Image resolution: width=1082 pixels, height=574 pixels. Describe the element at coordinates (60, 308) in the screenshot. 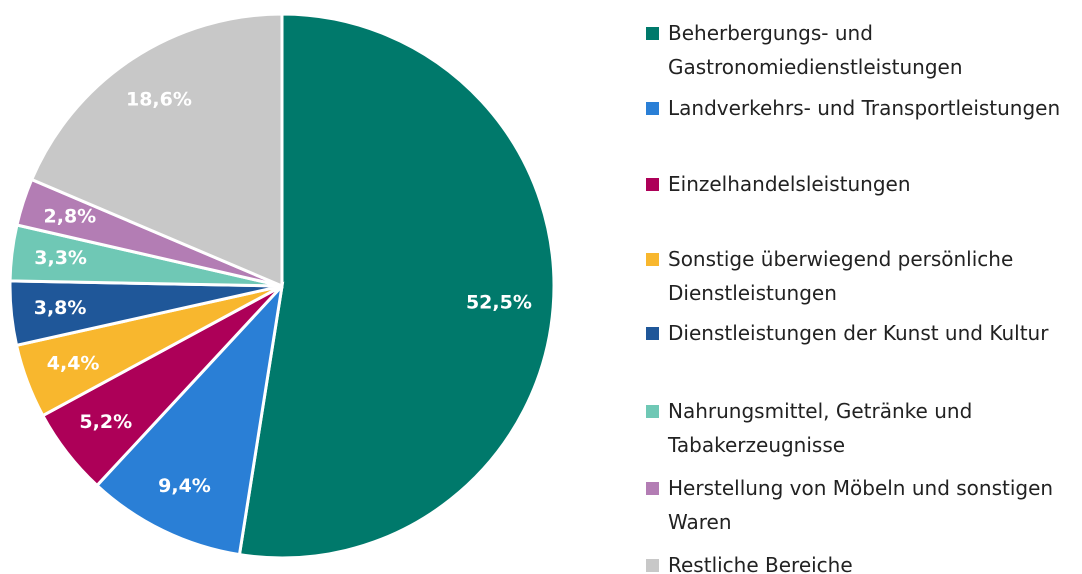

I see `data-label: 3,8%` at that location.